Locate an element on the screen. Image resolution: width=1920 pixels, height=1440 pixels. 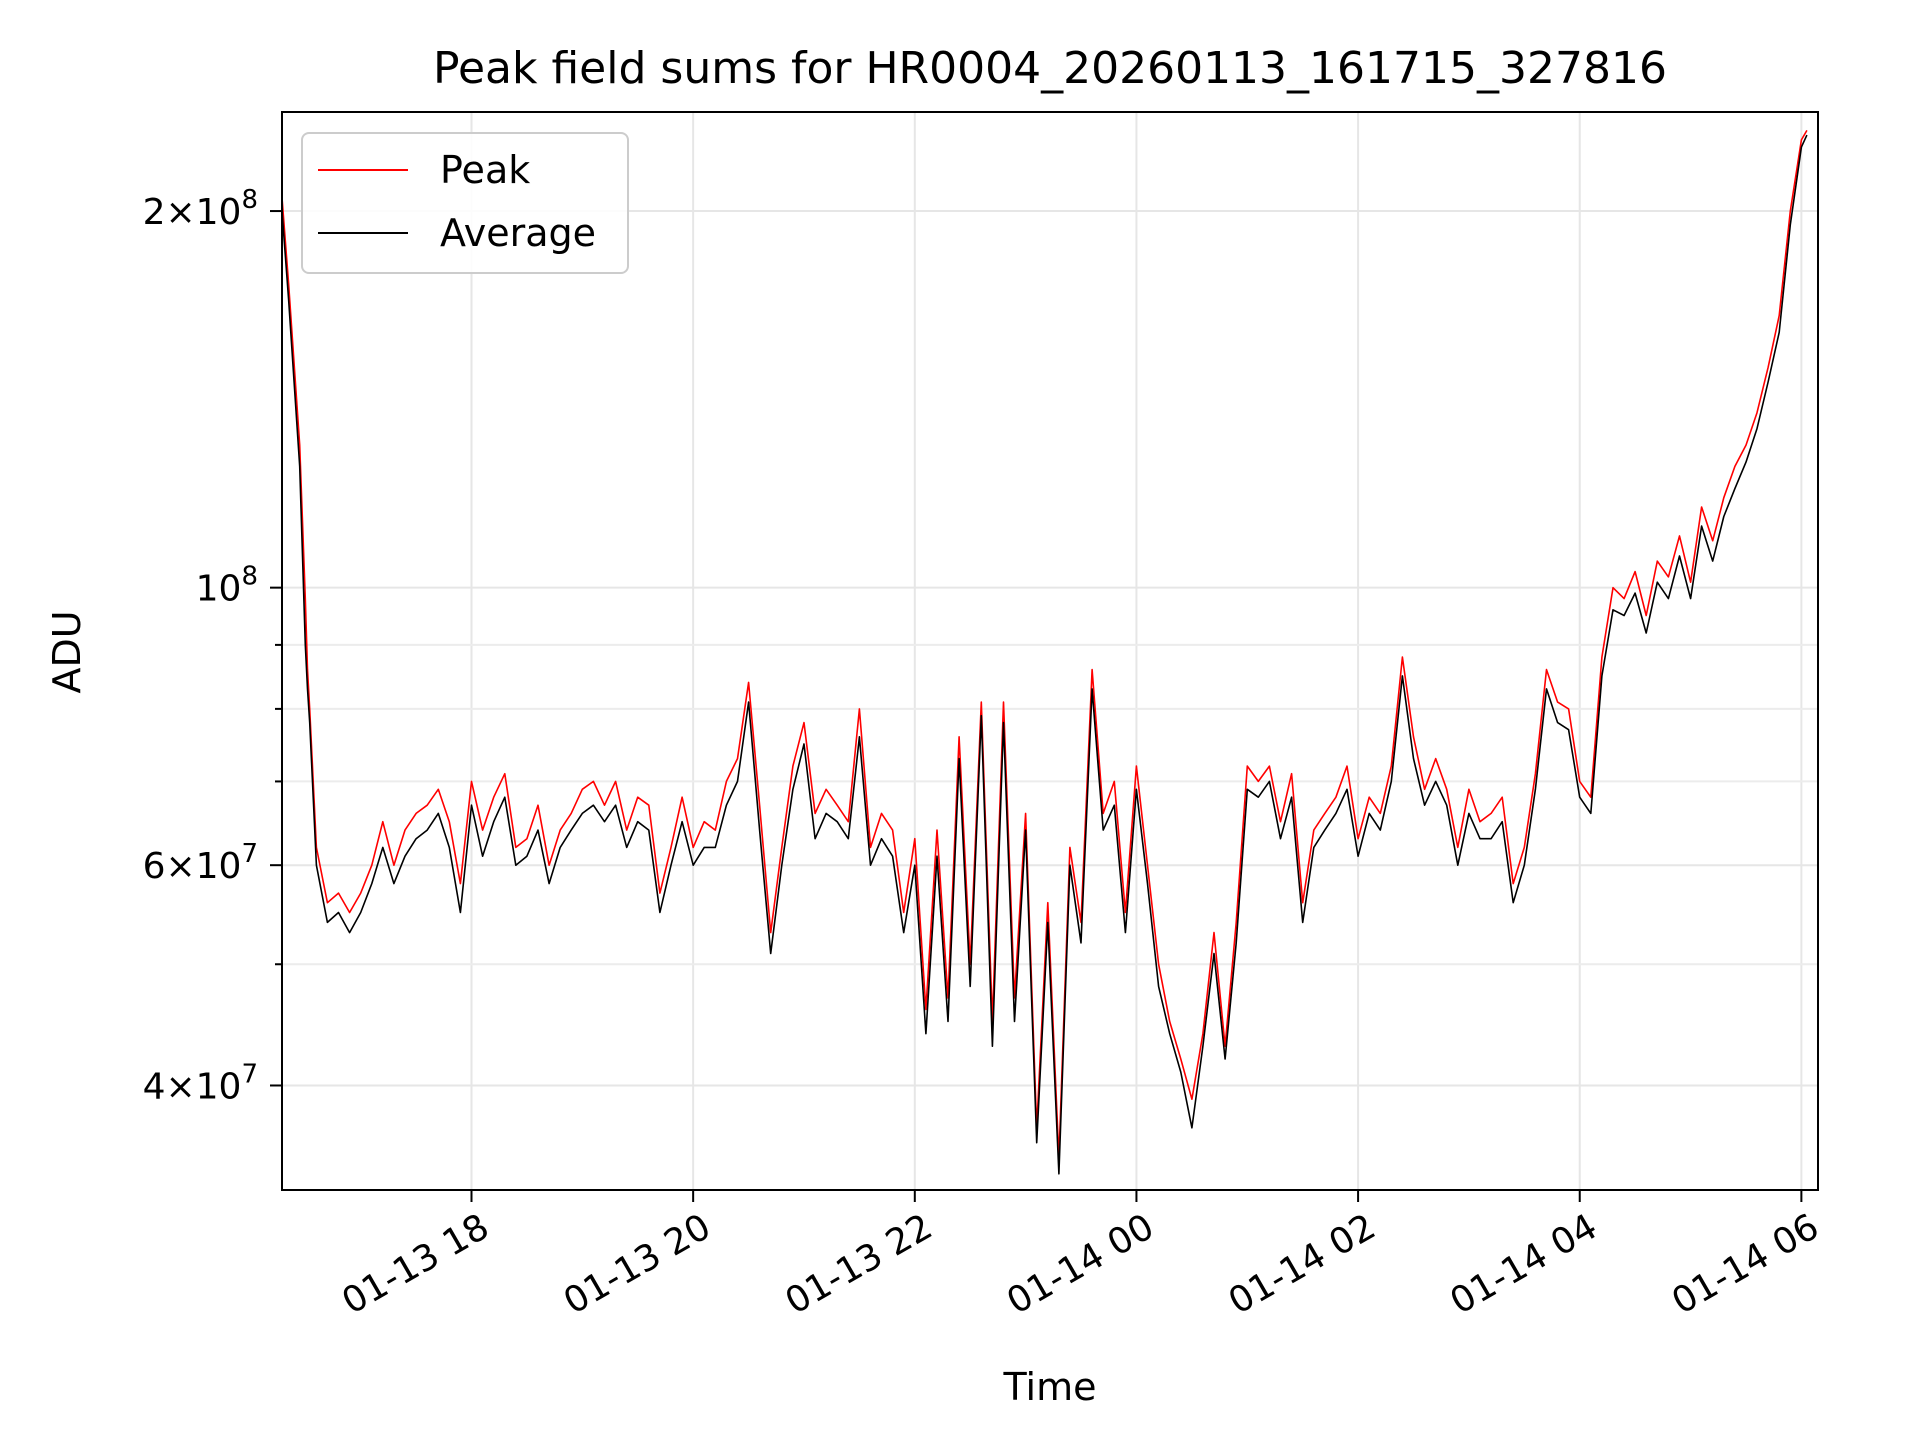
y-tick-label: 108 is located at coordinates (227, 586).